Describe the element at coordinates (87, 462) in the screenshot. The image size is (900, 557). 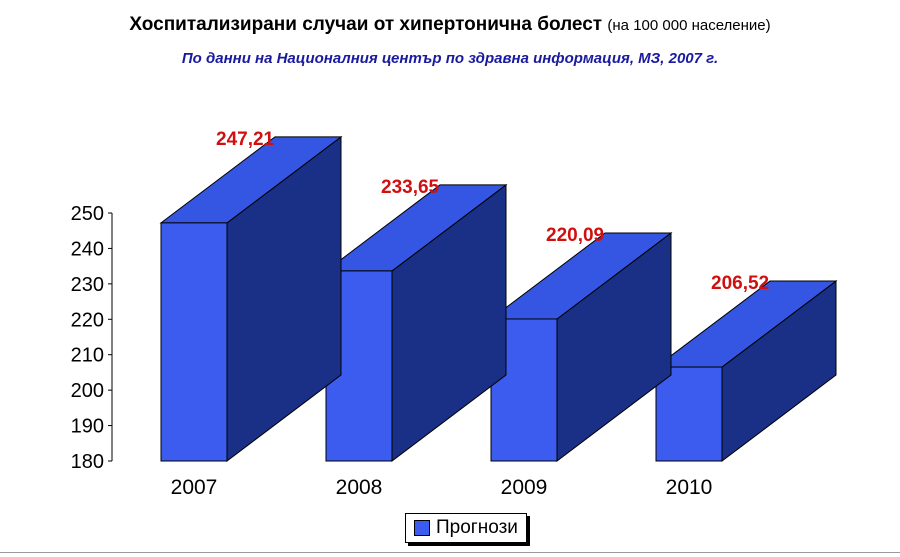
I see `y-tick-label: 180` at that location.